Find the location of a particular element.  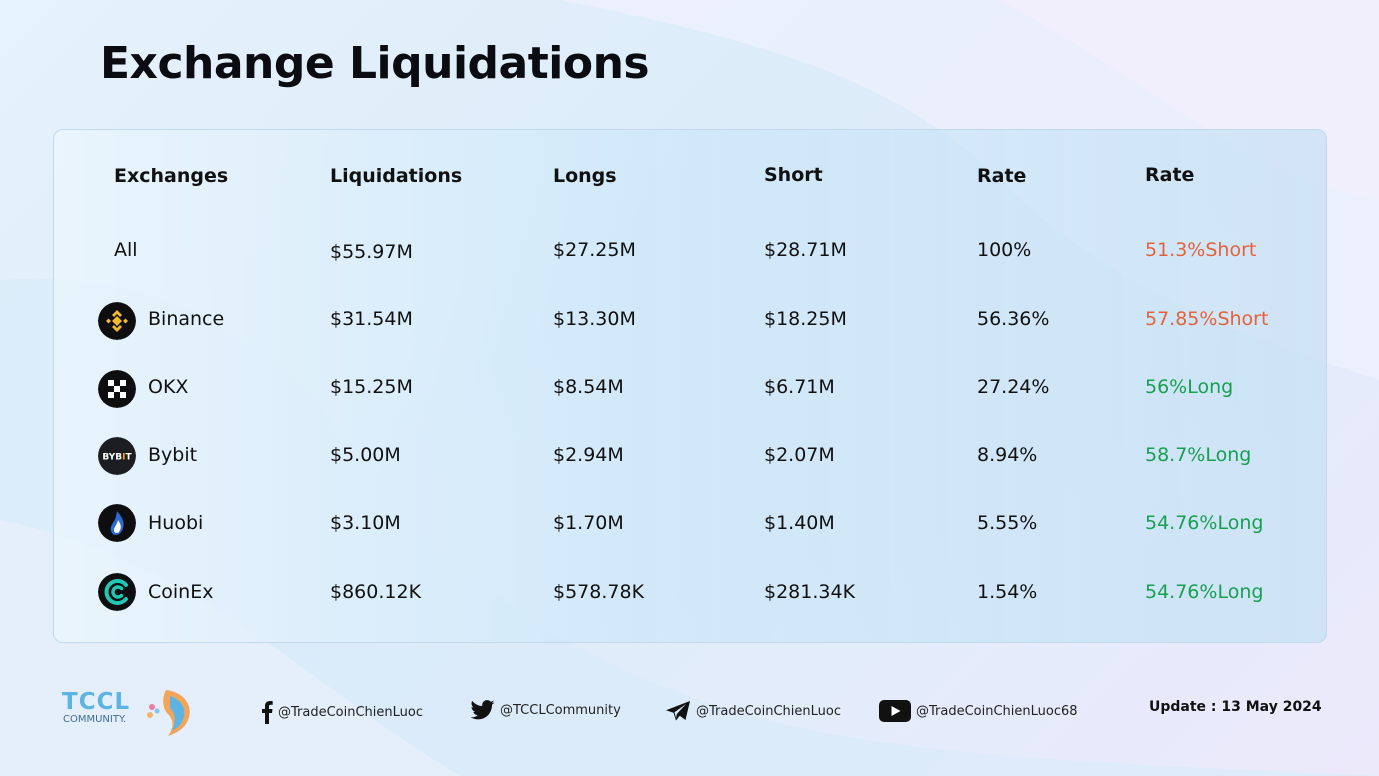

twitter-link: @TCCLCommunity is located at coordinates (546, 710).